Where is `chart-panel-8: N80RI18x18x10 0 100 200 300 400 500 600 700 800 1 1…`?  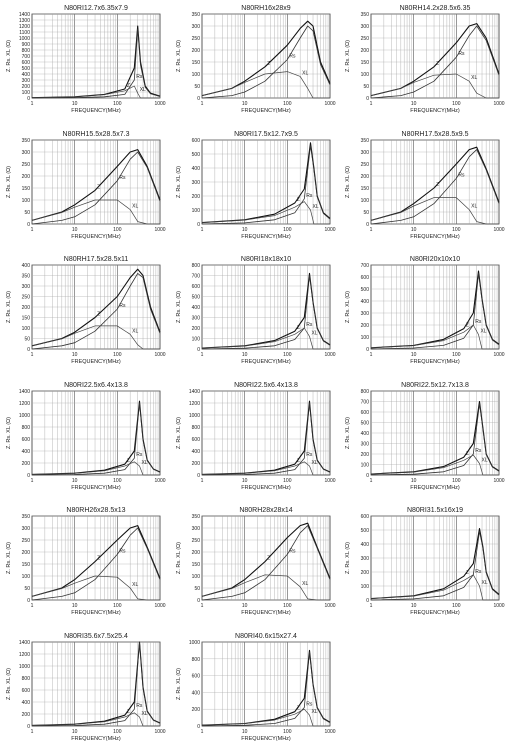 chart-panel-8: N80RI18x18x10 0 100 200 300 400 500 600 700 800 1 1… is located at coordinates (255, 315).